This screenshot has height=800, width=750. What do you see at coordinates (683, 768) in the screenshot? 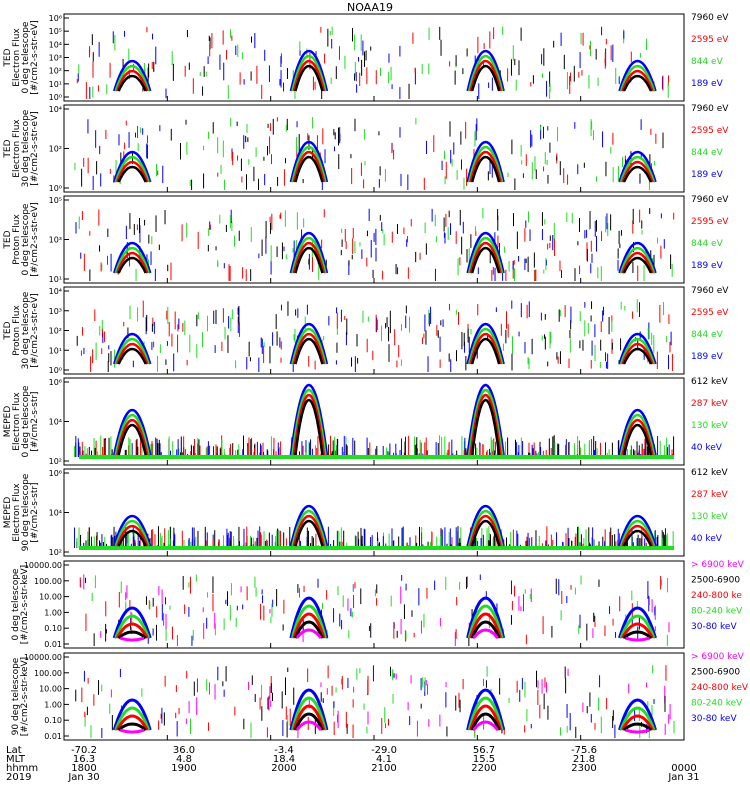
I see `footer-hhmm: 0000` at bounding box center [683, 768].